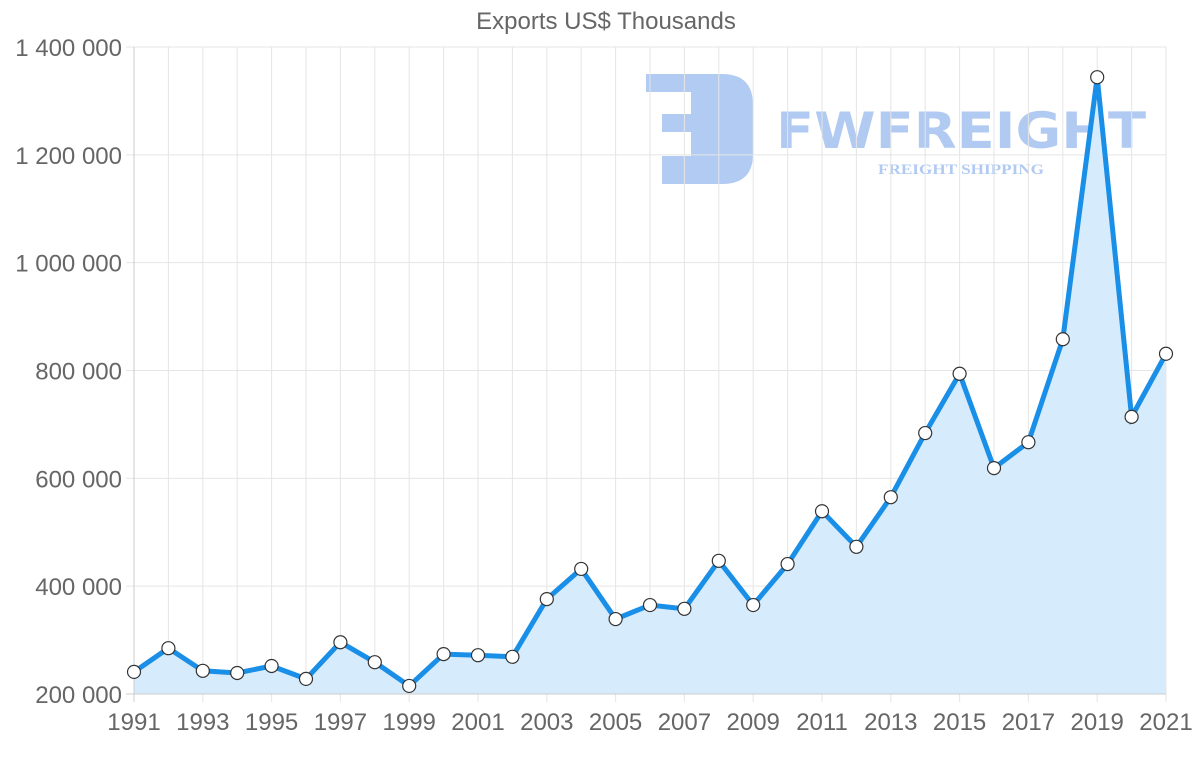 Image resolution: width=1200 pixels, height=763 pixels. What do you see at coordinates (68, 48) in the screenshot?
I see `y-tick-label: 1 400 000` at bounding box center [68, 48].